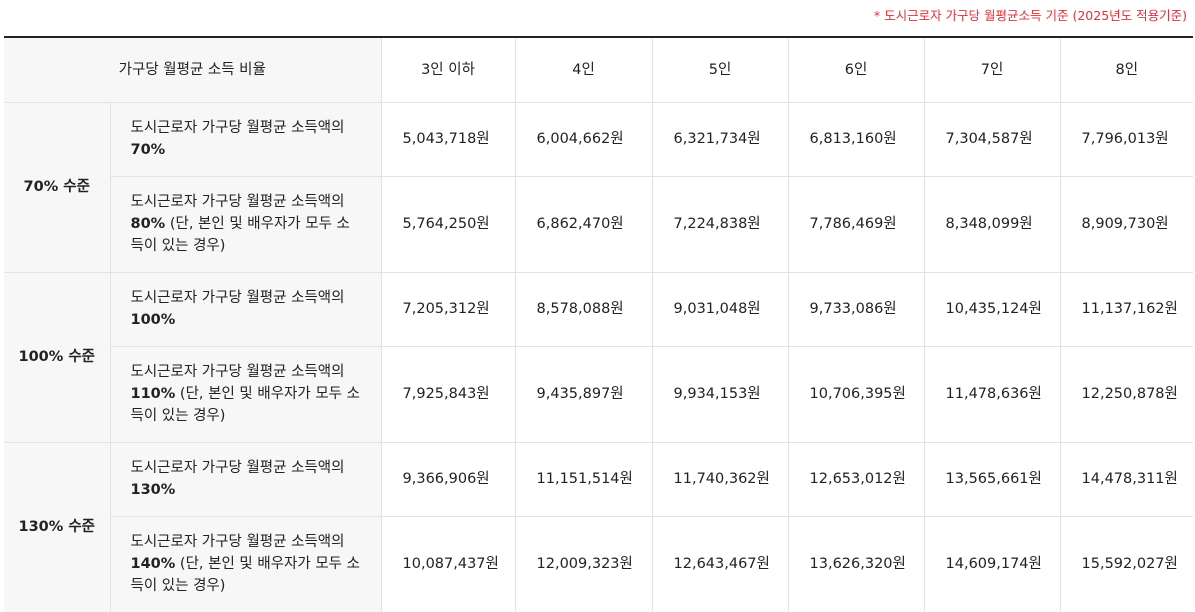  Describe the element at coordinates (1035, 15) in the screenshot. I see `criteria-note-text: 도시근로자 가구당 월평균소득 기준 (2025년도 적용기준)` at that location.